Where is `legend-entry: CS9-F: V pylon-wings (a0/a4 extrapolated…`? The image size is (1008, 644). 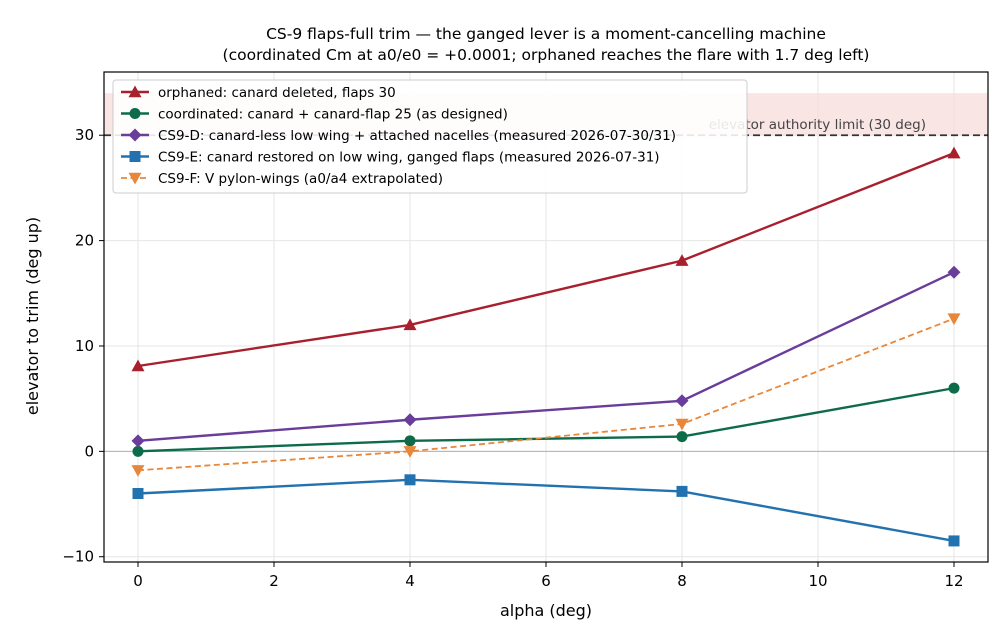
legend-entry: CS9-F: V pylon-wings (a0/a4 extrapolated… is located at coordinates (300, 179).